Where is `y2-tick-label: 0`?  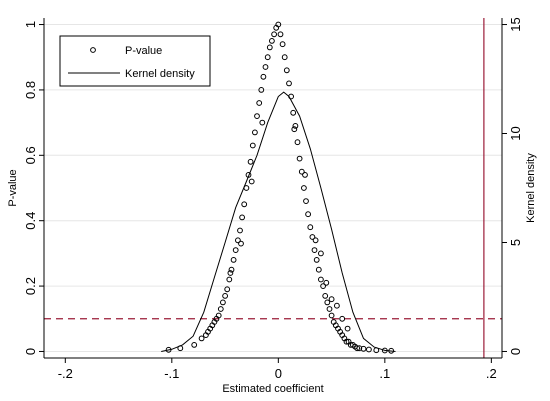
y2-tick-label: 0 is located at coordinates (515, 351).